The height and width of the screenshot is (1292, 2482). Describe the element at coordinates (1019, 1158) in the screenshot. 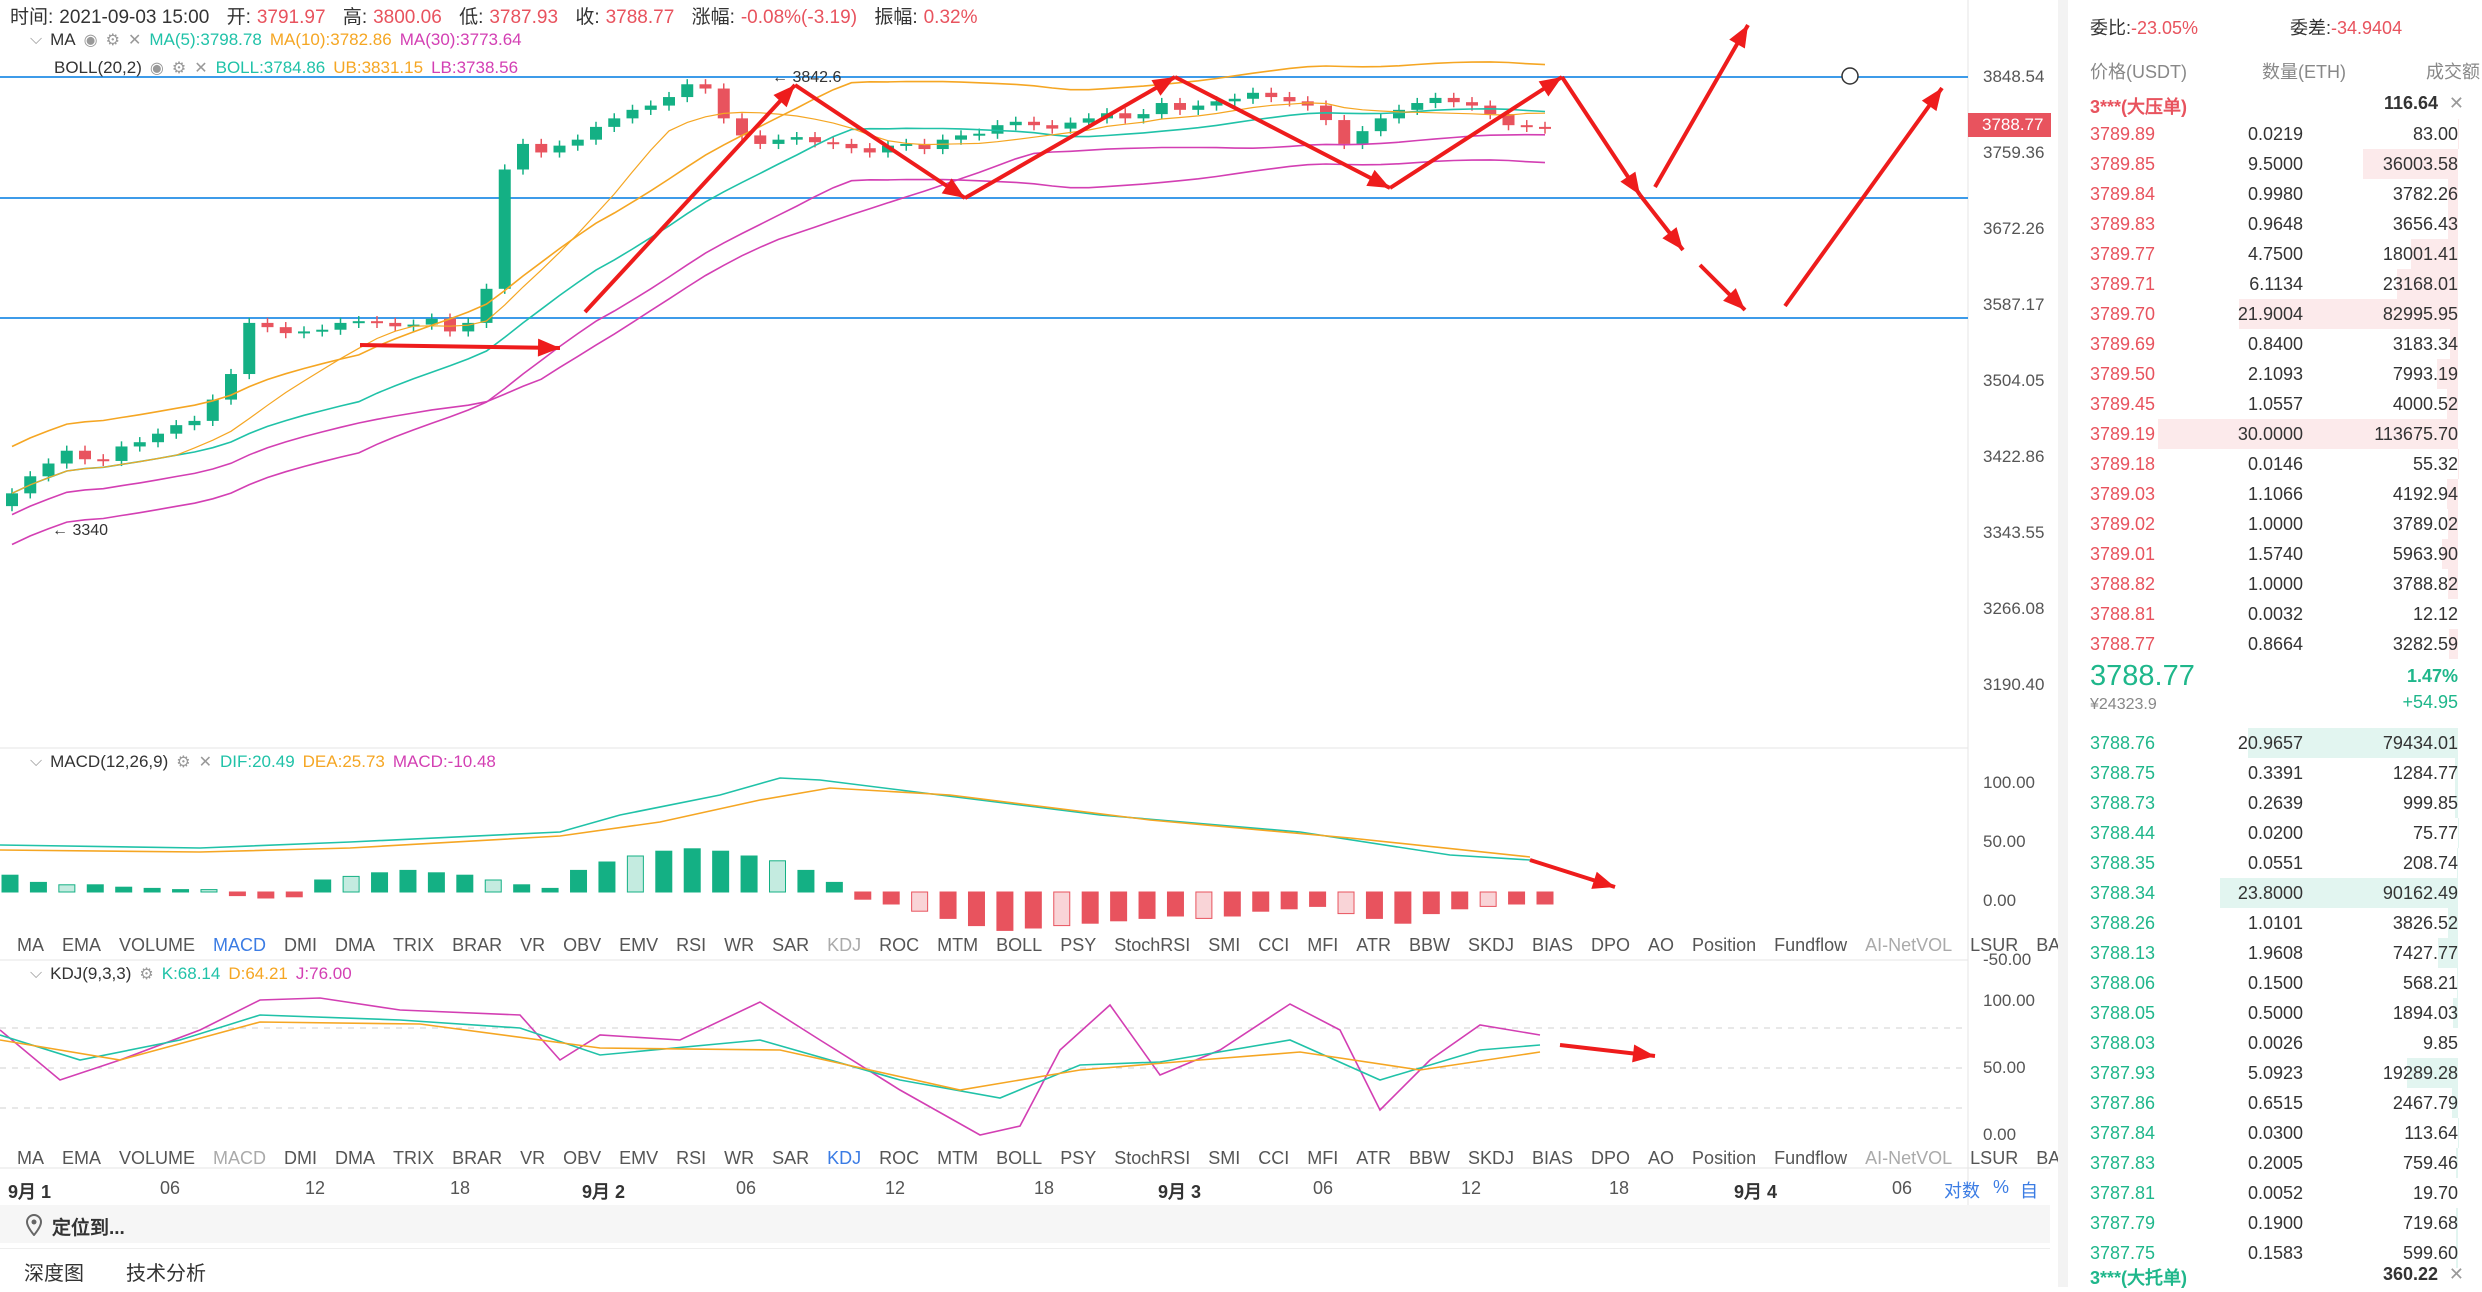

I see `indicator-tab: BOLL` at that location.